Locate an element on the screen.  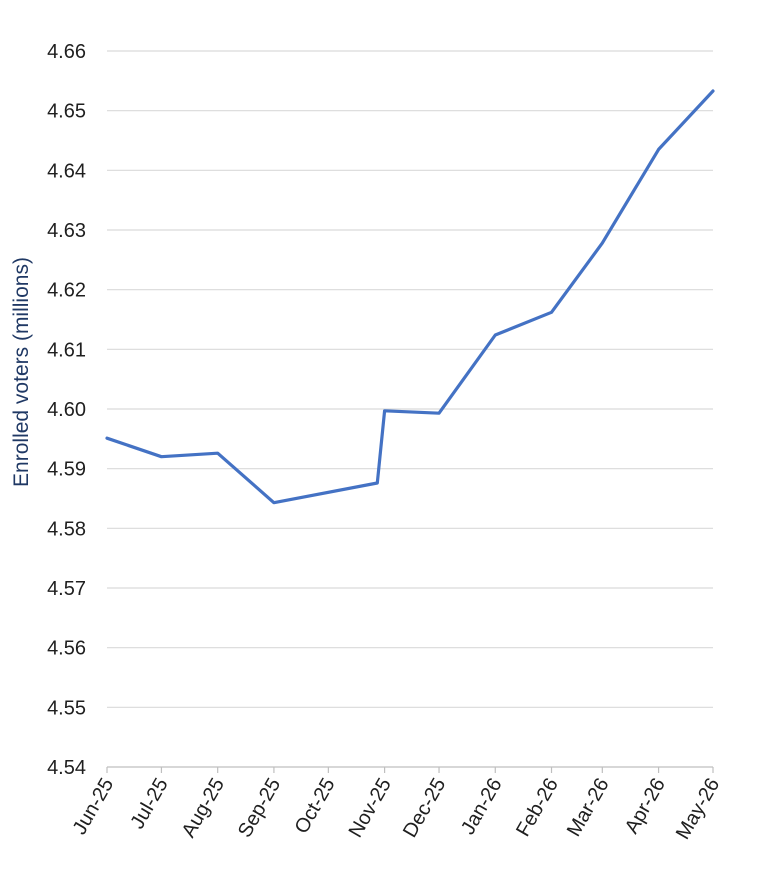
x-tick-label: Oct-25 is located at coordinates (315, 806).